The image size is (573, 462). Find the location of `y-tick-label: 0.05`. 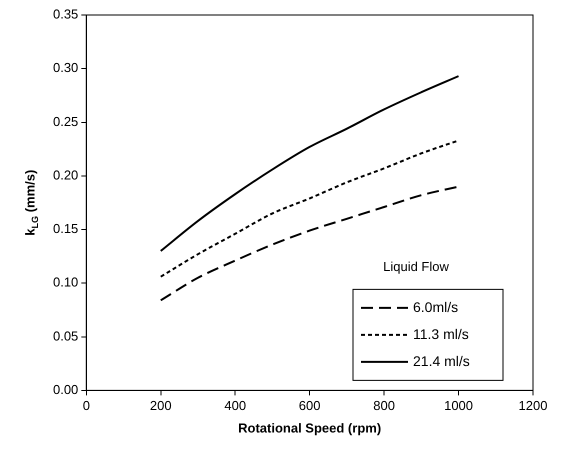

y-tick-label: 0.05 is located at coordinates (65, 336).